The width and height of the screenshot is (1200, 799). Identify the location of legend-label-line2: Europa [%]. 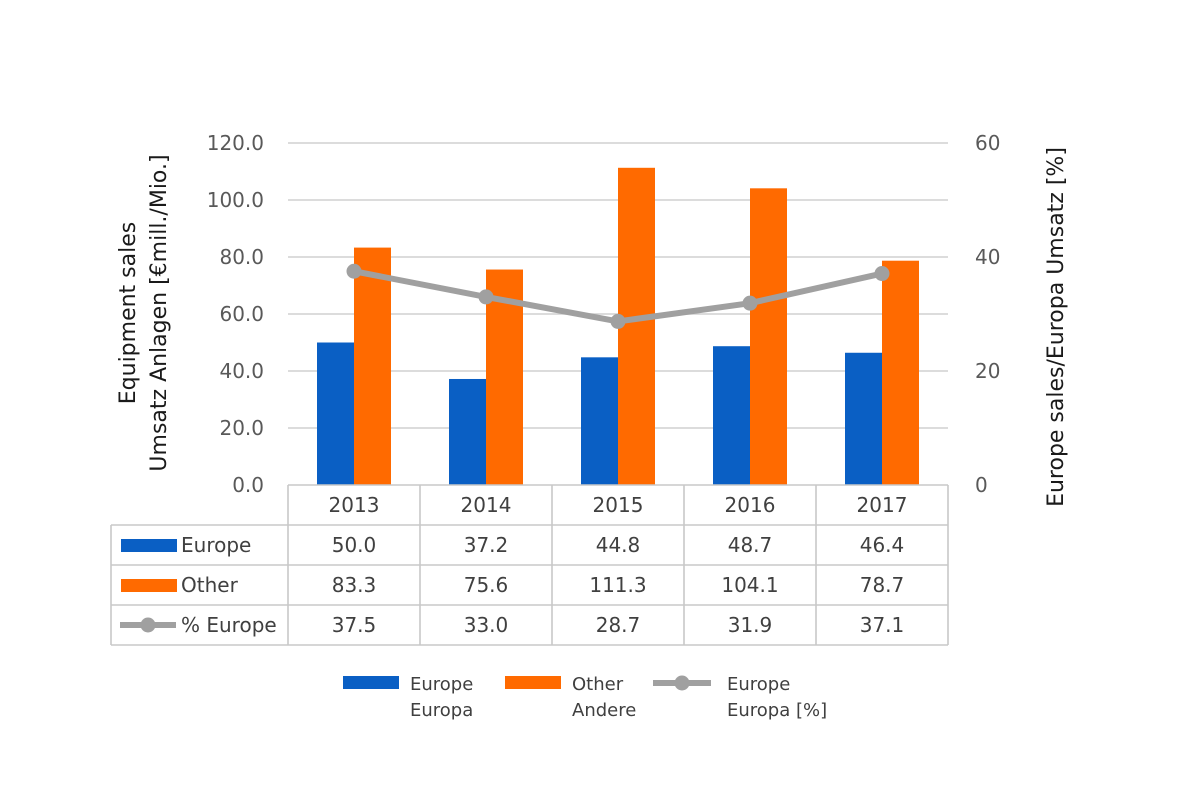
(777, 710).